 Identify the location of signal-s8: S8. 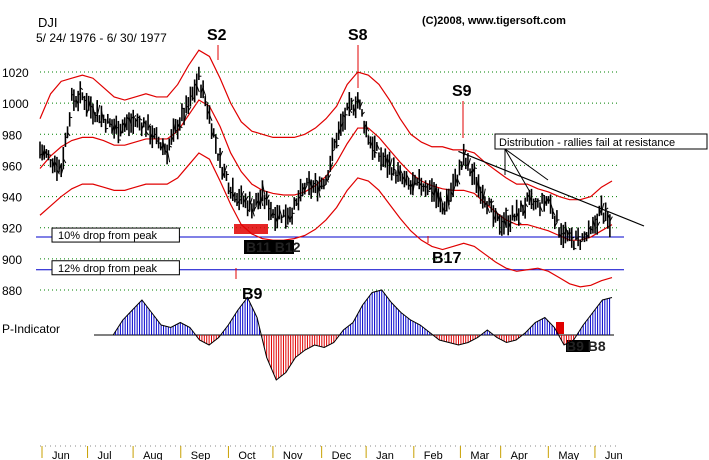
(358, 35).